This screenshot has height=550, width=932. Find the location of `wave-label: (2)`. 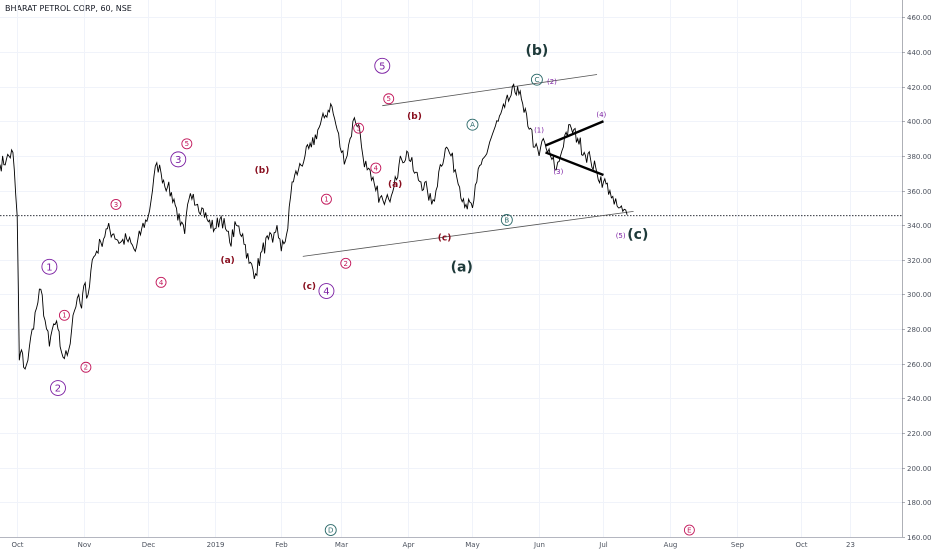

wave-label: (2) is located at coordinates (552, 82).